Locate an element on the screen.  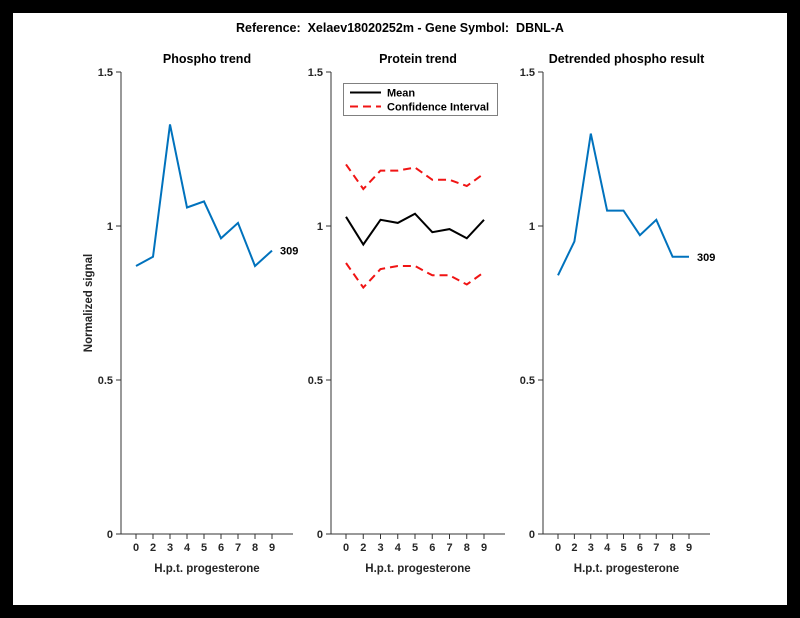
legend-label: Confidence Interval is located at coordinates (438, 108).